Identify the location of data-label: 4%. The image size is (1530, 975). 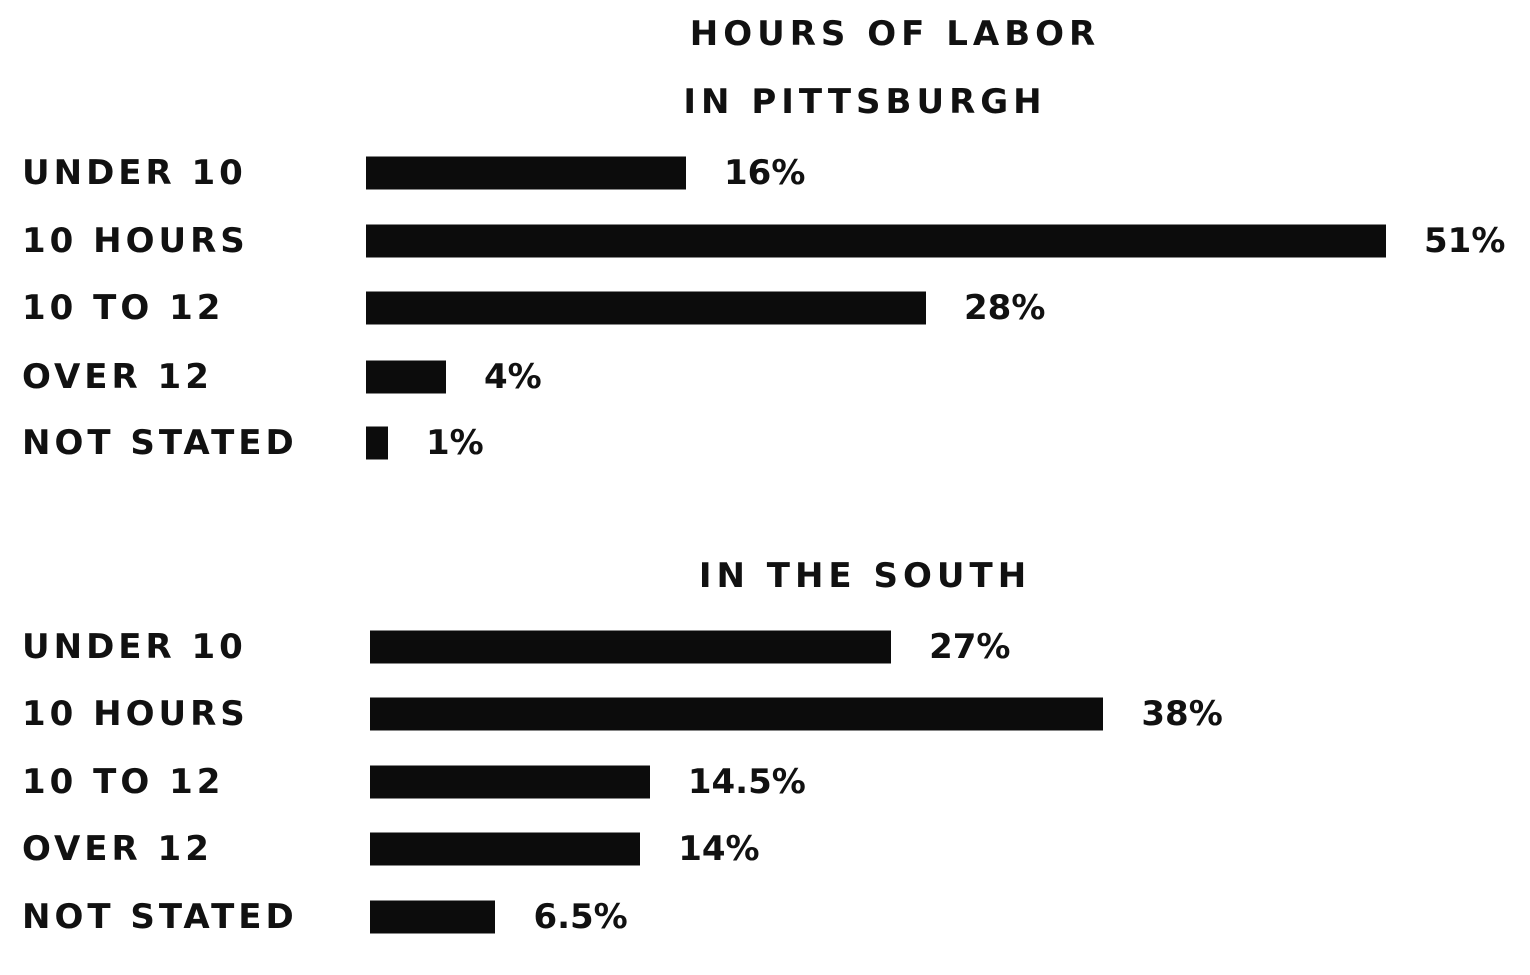
(513, 377).